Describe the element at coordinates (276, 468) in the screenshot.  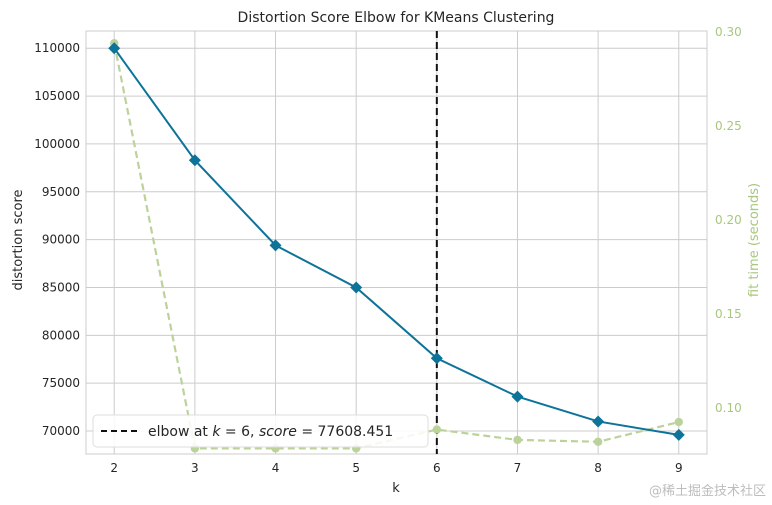
I see `x-tick-label: 4` at that location.